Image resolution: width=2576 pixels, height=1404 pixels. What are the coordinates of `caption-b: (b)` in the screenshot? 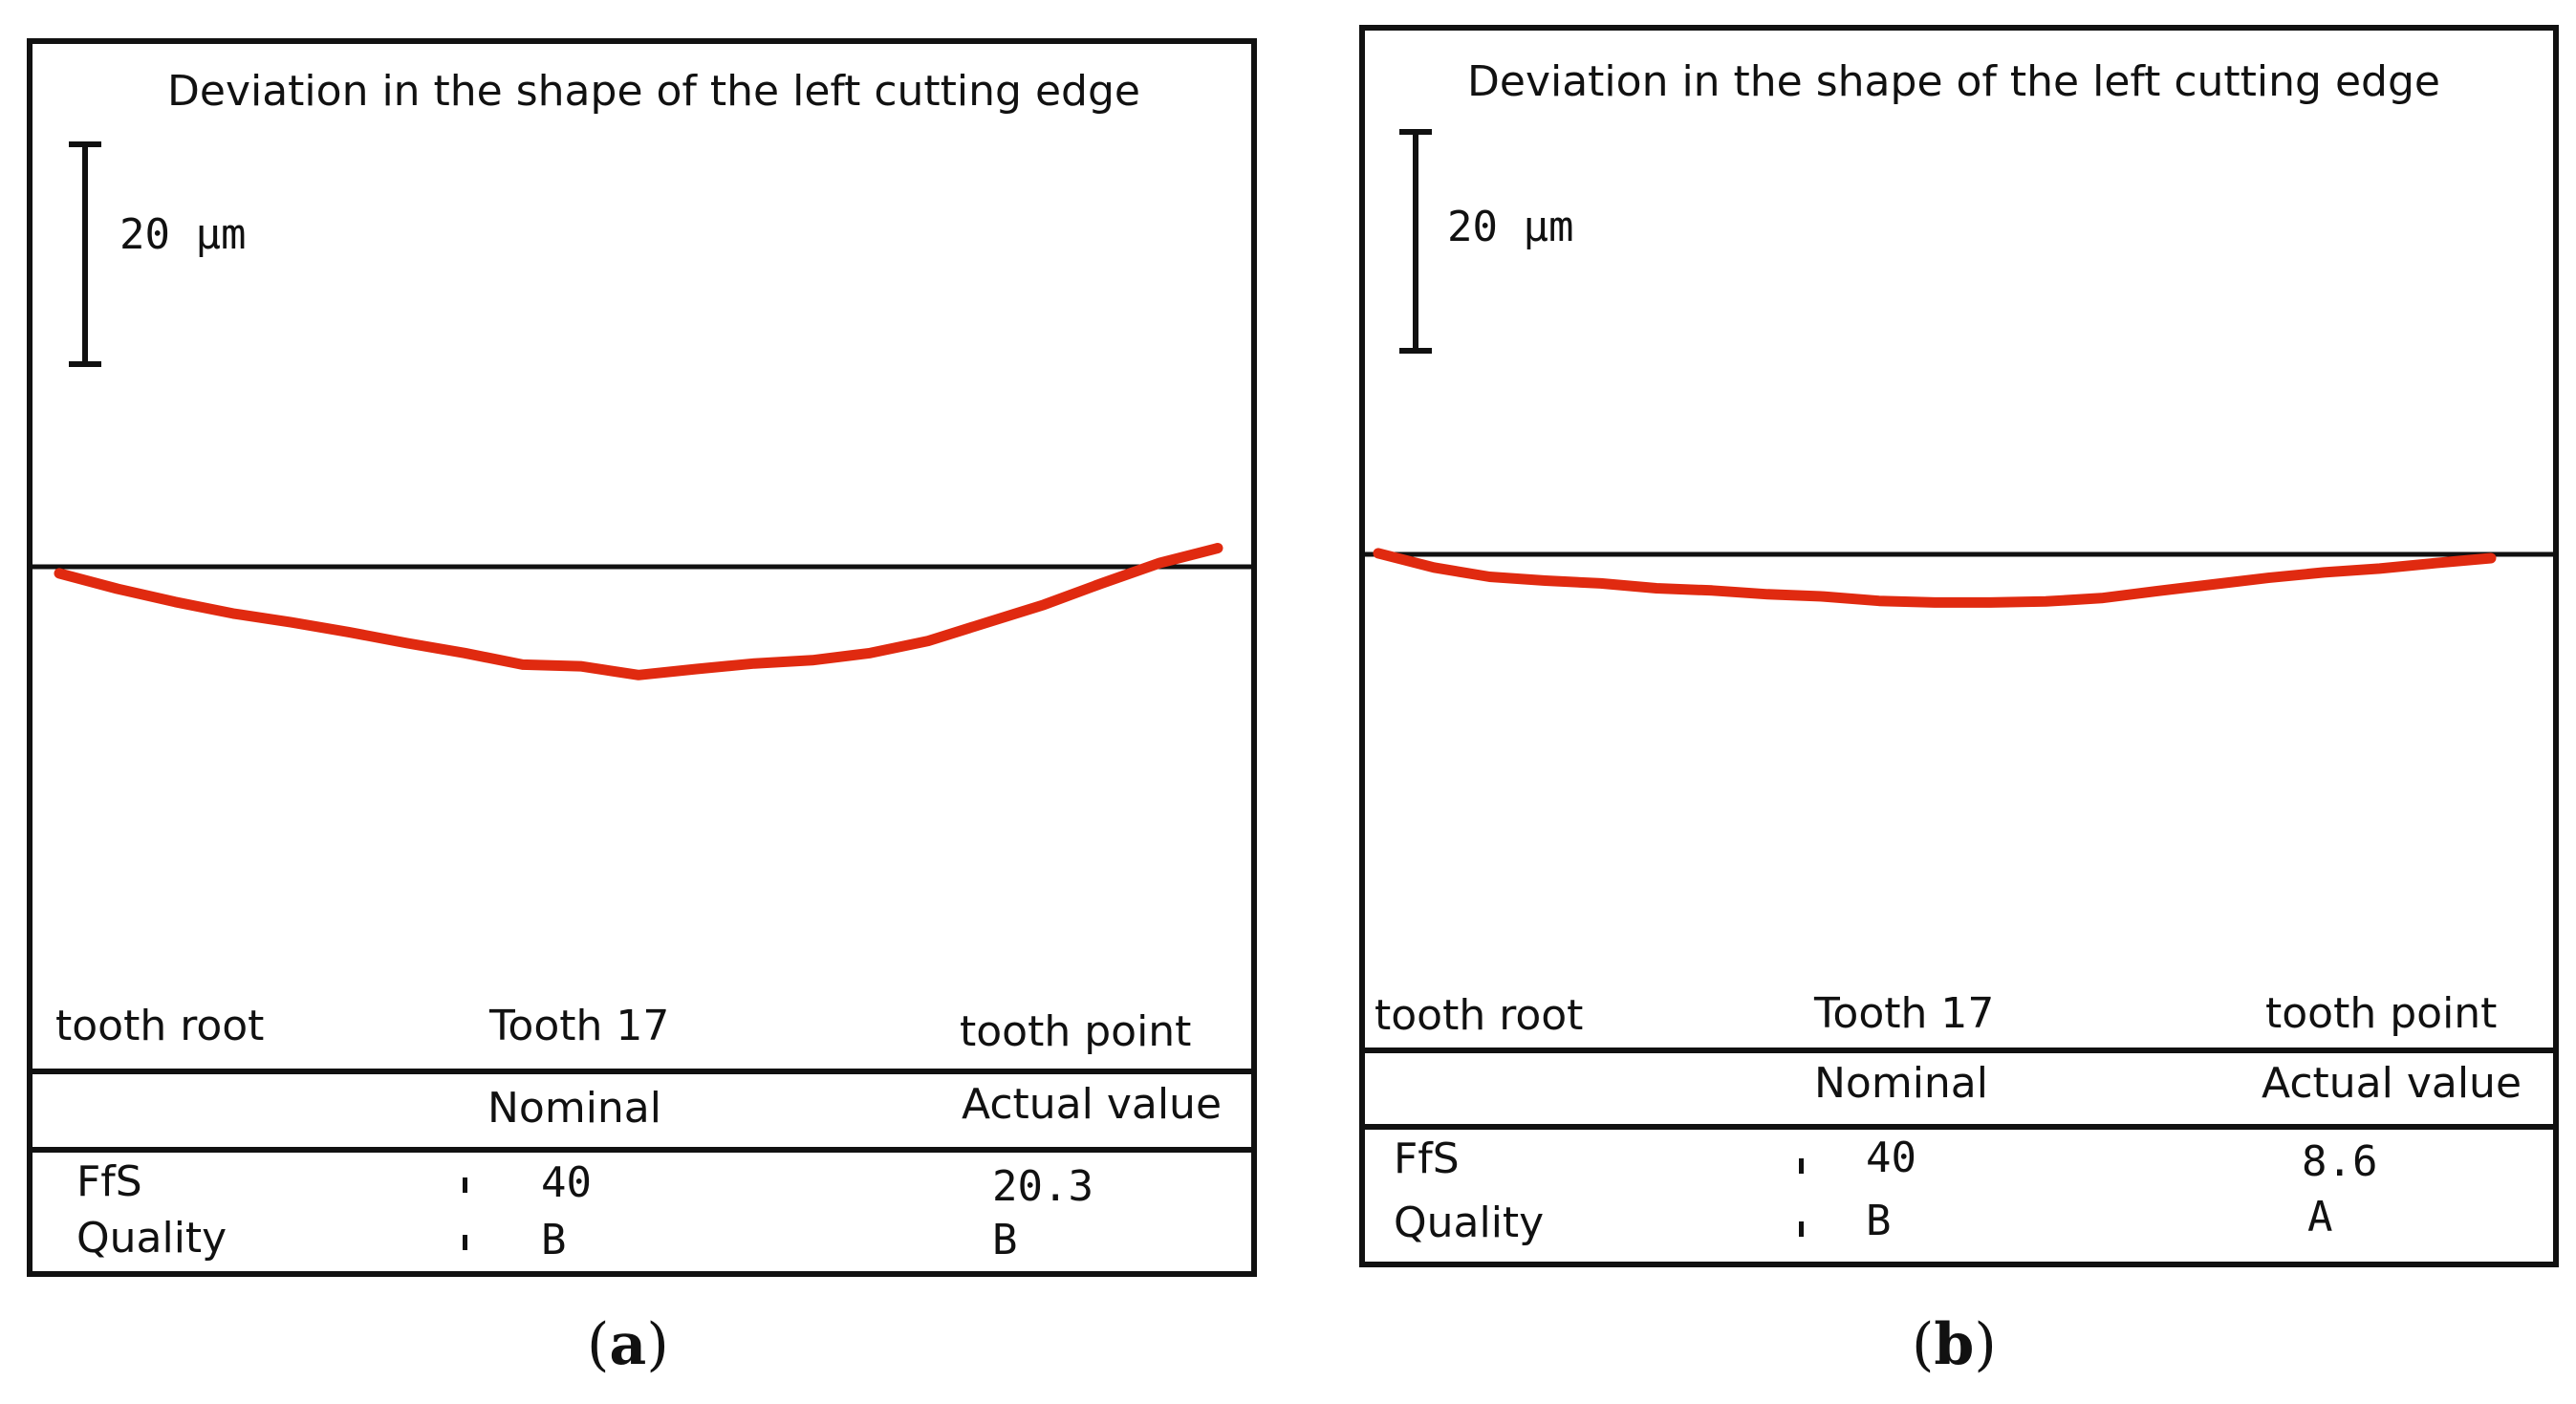 It's located at (1955, 1345).